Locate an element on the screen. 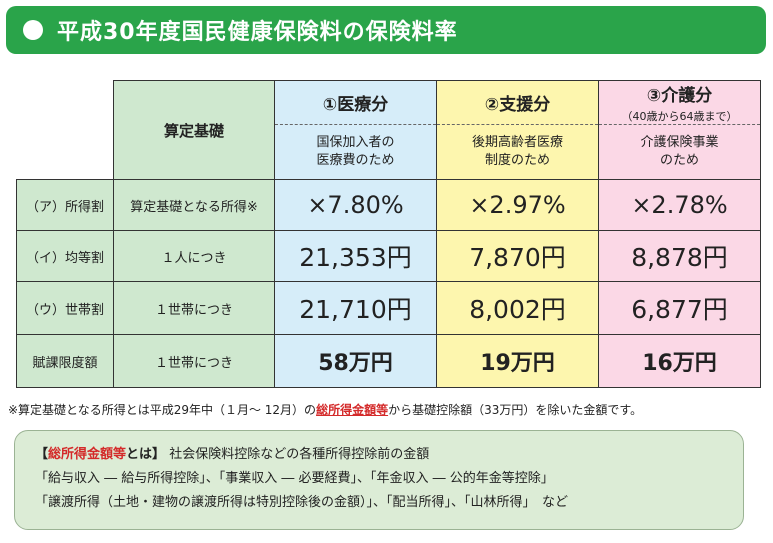 This screenshot has width=773, height=543. column-title: ②支援分 is located at coordinates (517, 105).